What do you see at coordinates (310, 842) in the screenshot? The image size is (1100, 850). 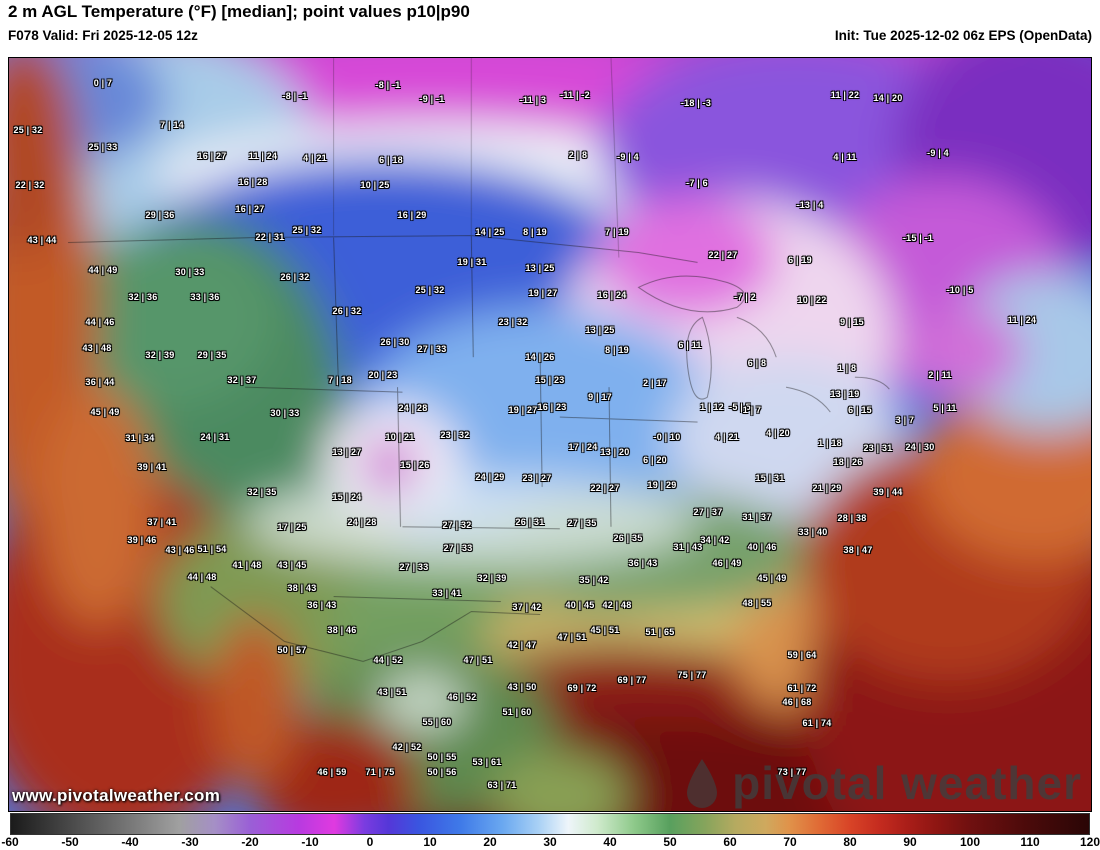 I see `colorbar-tick-label: -10` at bounding box center [310, 842].